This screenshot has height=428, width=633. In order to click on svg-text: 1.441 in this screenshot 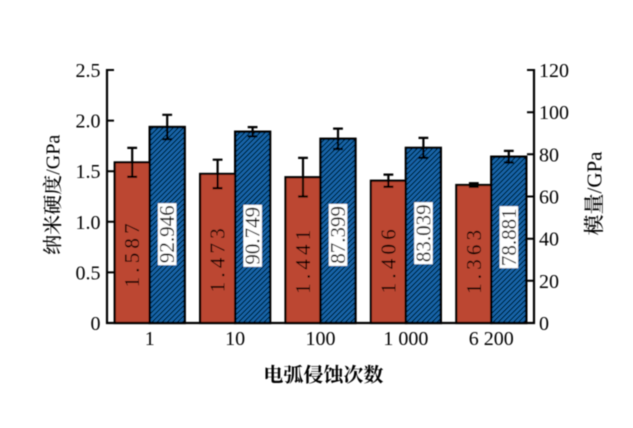, I will do `click(303, 260)`.